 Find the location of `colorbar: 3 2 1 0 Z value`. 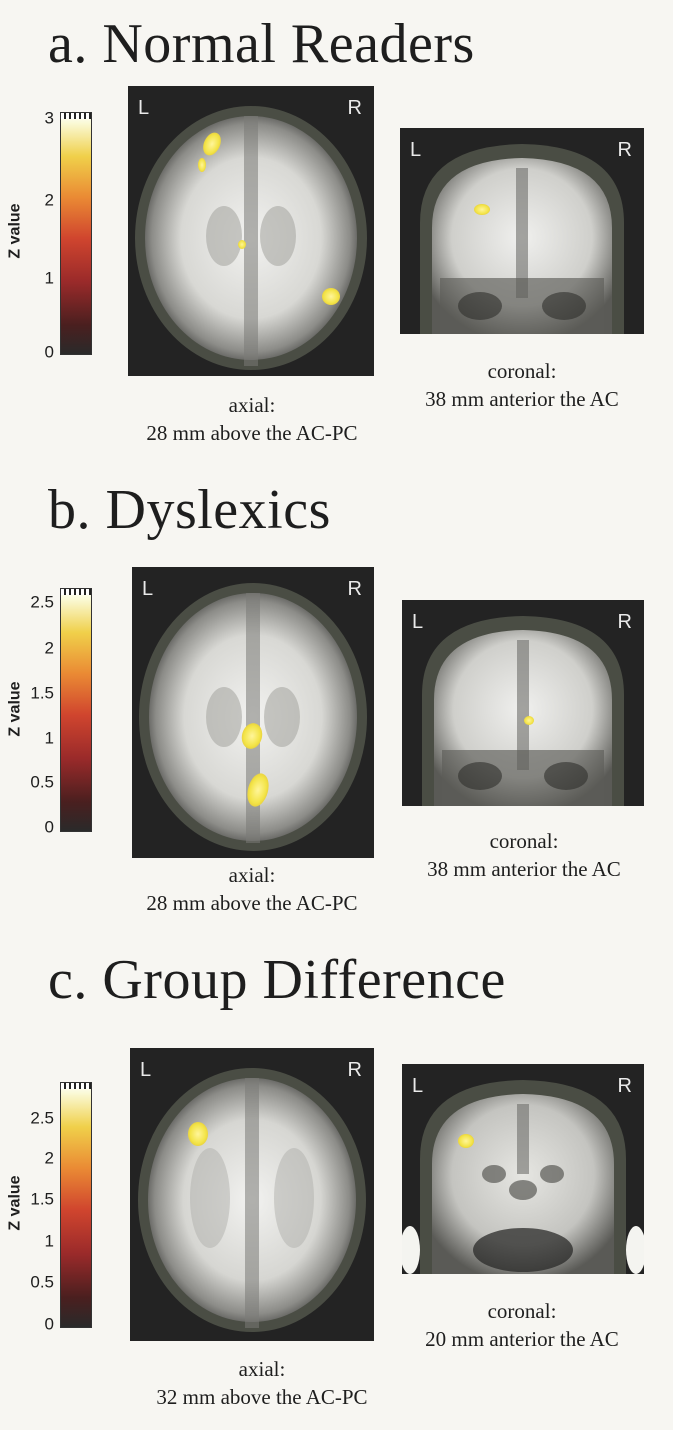

colorbar: 3 2 1 0 Z value is located at coordinates (49, 235).